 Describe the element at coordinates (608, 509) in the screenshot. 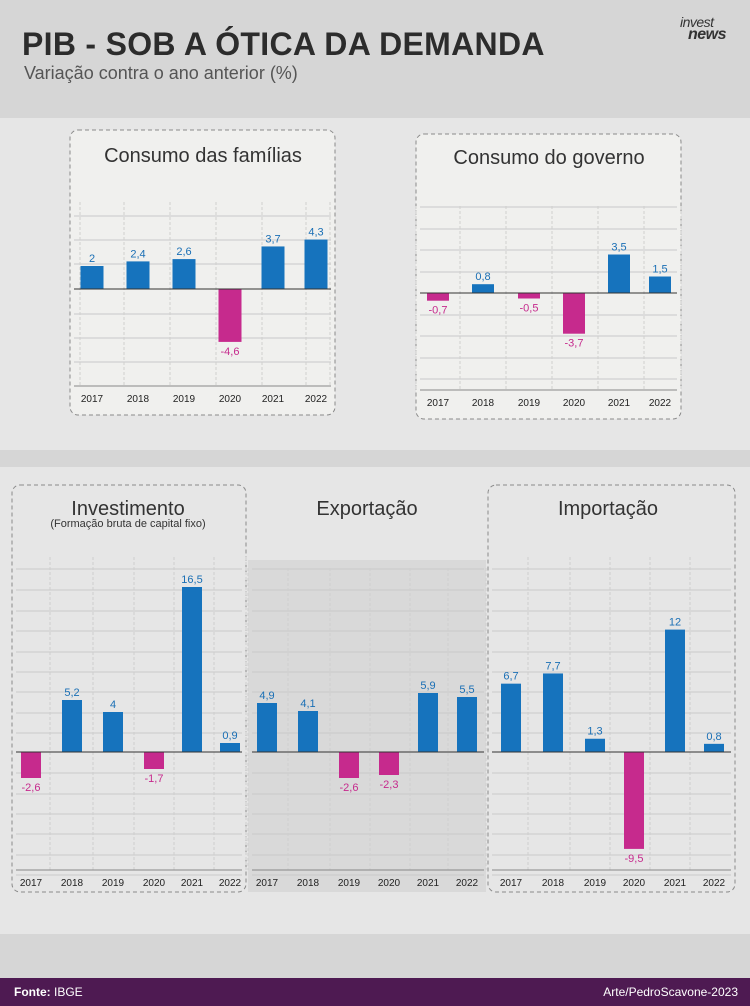

I see `chart-title-importacao: Importação` at that location.